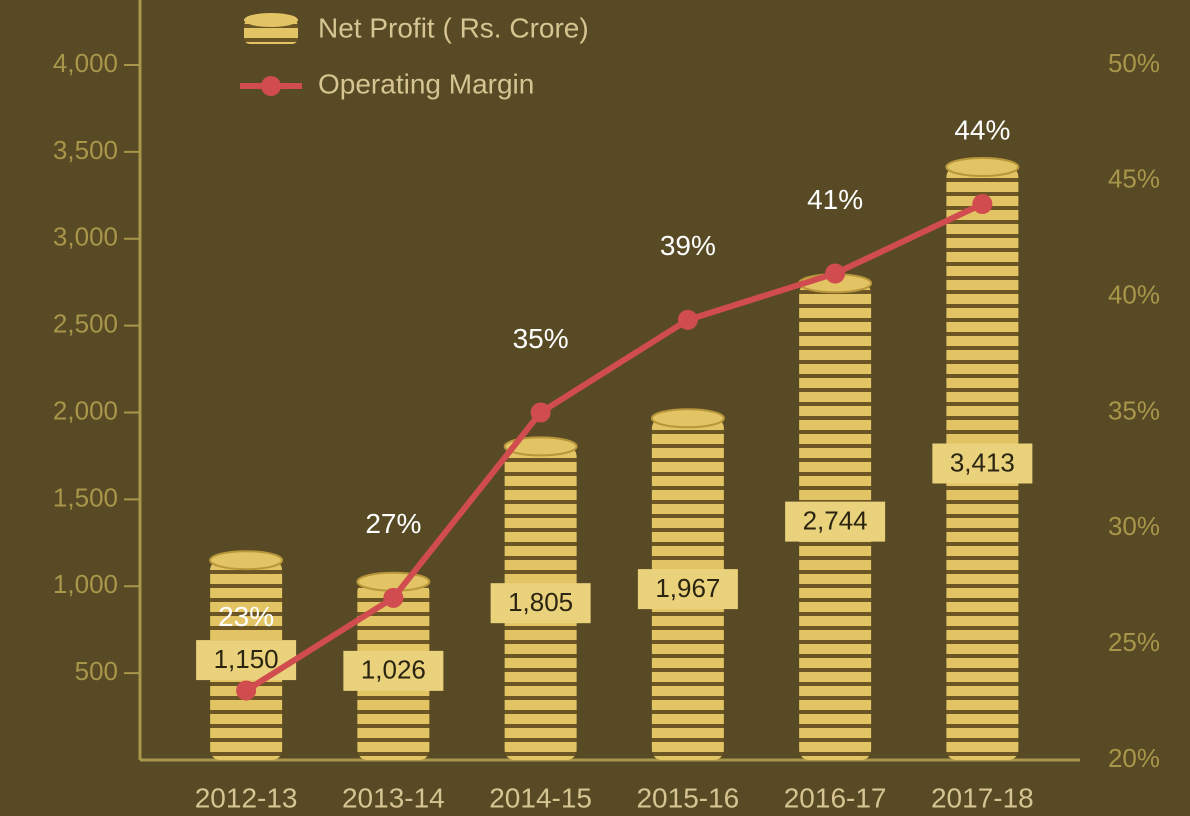  I want to click on legend-label: Operating Margin, so click(426, 83).